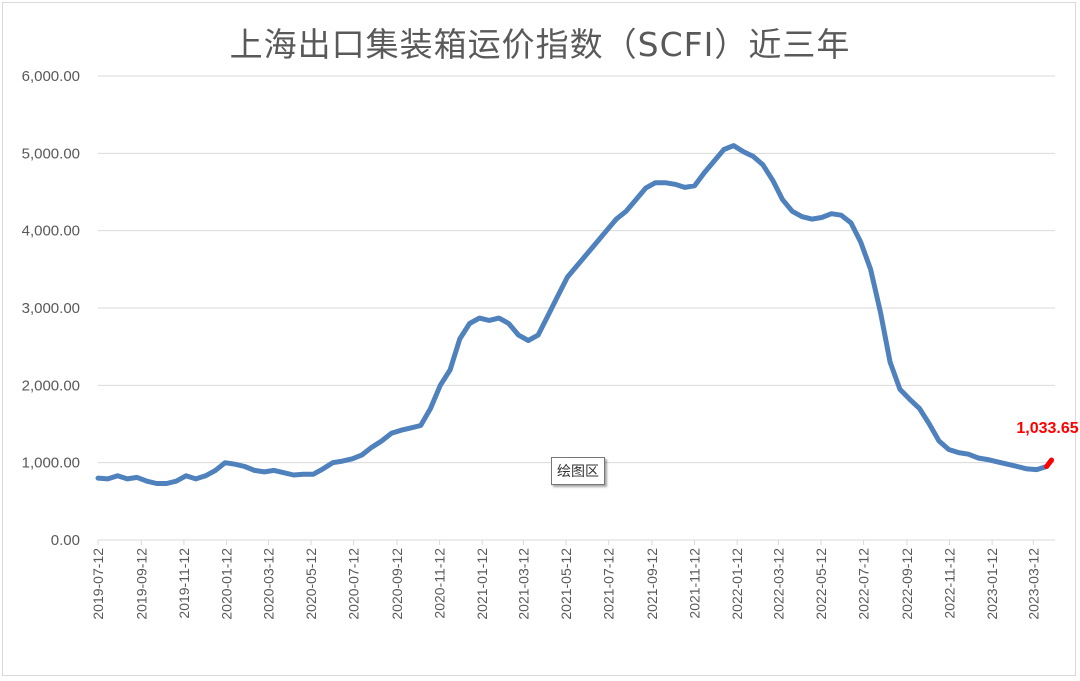 The image size is (1080, 681). I want to click on x-tick-label: 2020-07-12, so click(354, 584).